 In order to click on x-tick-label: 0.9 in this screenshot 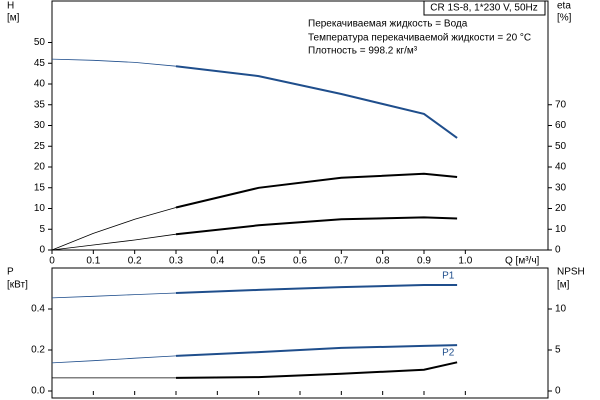, I will do `click(424, 261)`.